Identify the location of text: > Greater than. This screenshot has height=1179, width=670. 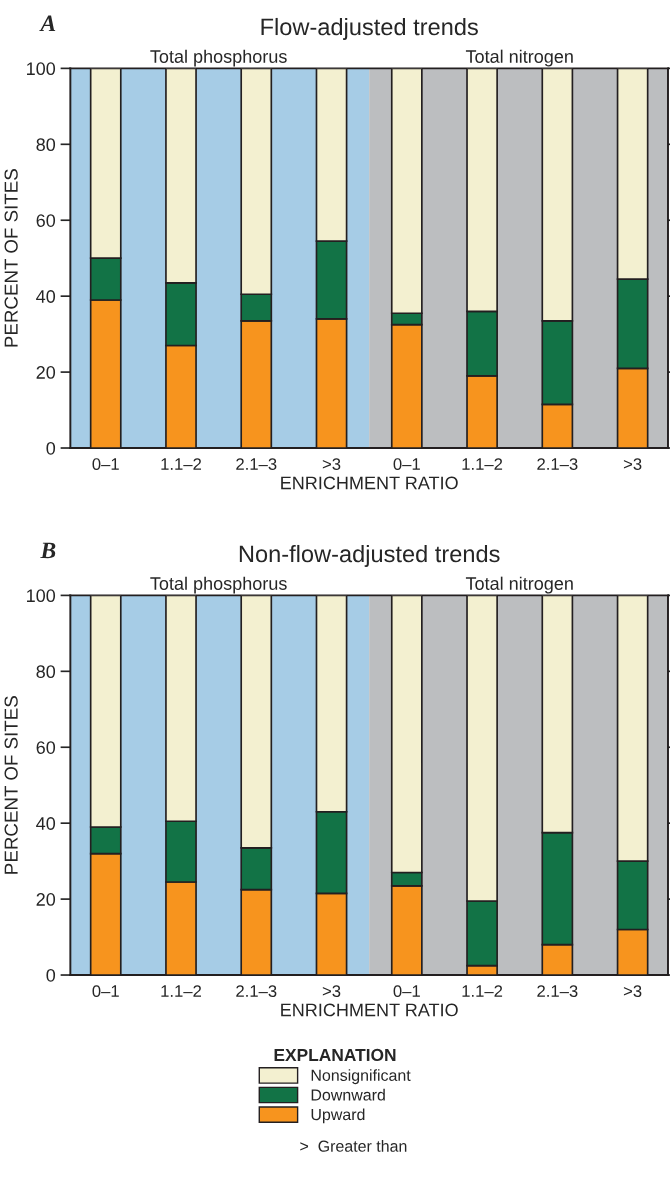
(353, 1146).